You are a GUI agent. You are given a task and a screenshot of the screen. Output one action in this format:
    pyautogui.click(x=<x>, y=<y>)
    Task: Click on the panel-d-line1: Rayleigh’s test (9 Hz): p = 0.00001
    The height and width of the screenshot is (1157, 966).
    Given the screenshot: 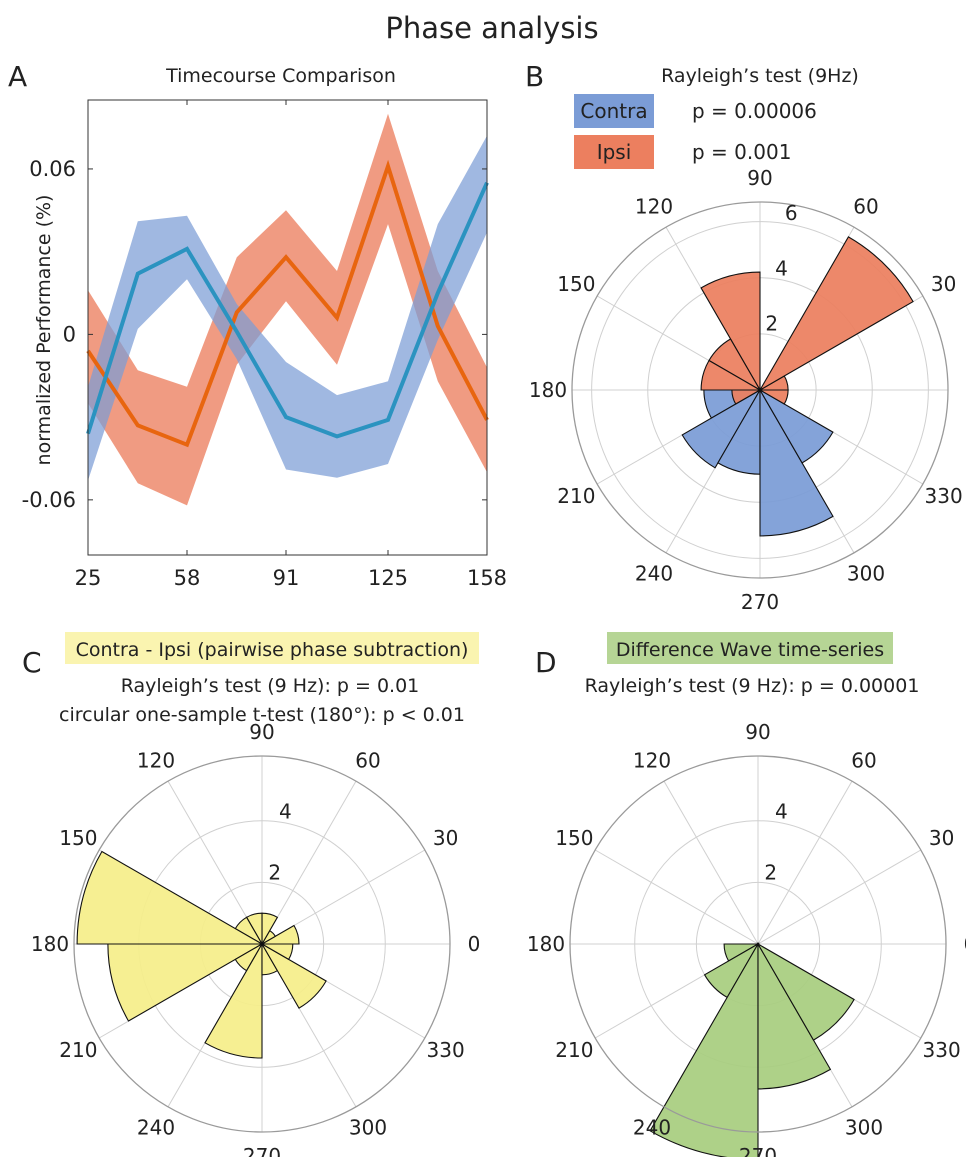 What is the action you would take?
    pyautogui.click(x=752, y=686)
    